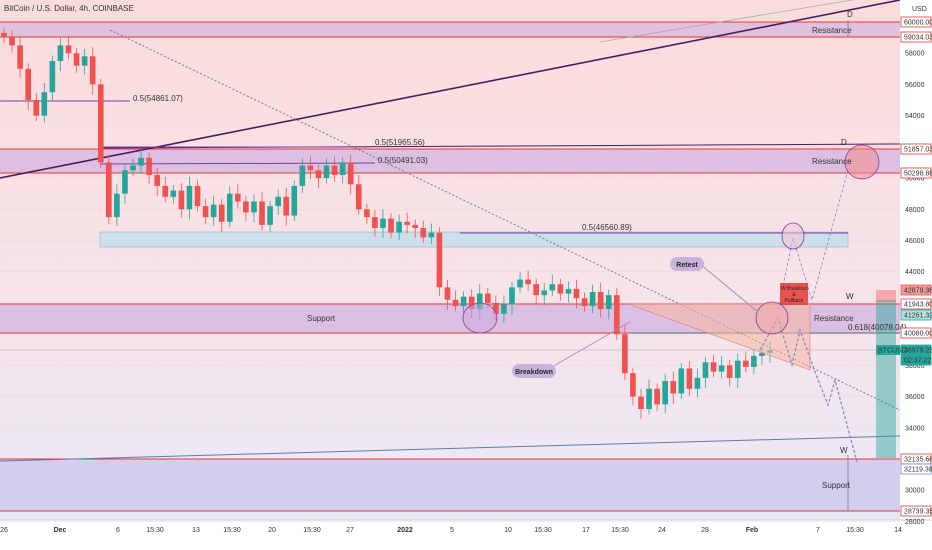  Describe the element at coordinates (321, 318) in the screenshot. I see `zone-label-support: Support` at that location.